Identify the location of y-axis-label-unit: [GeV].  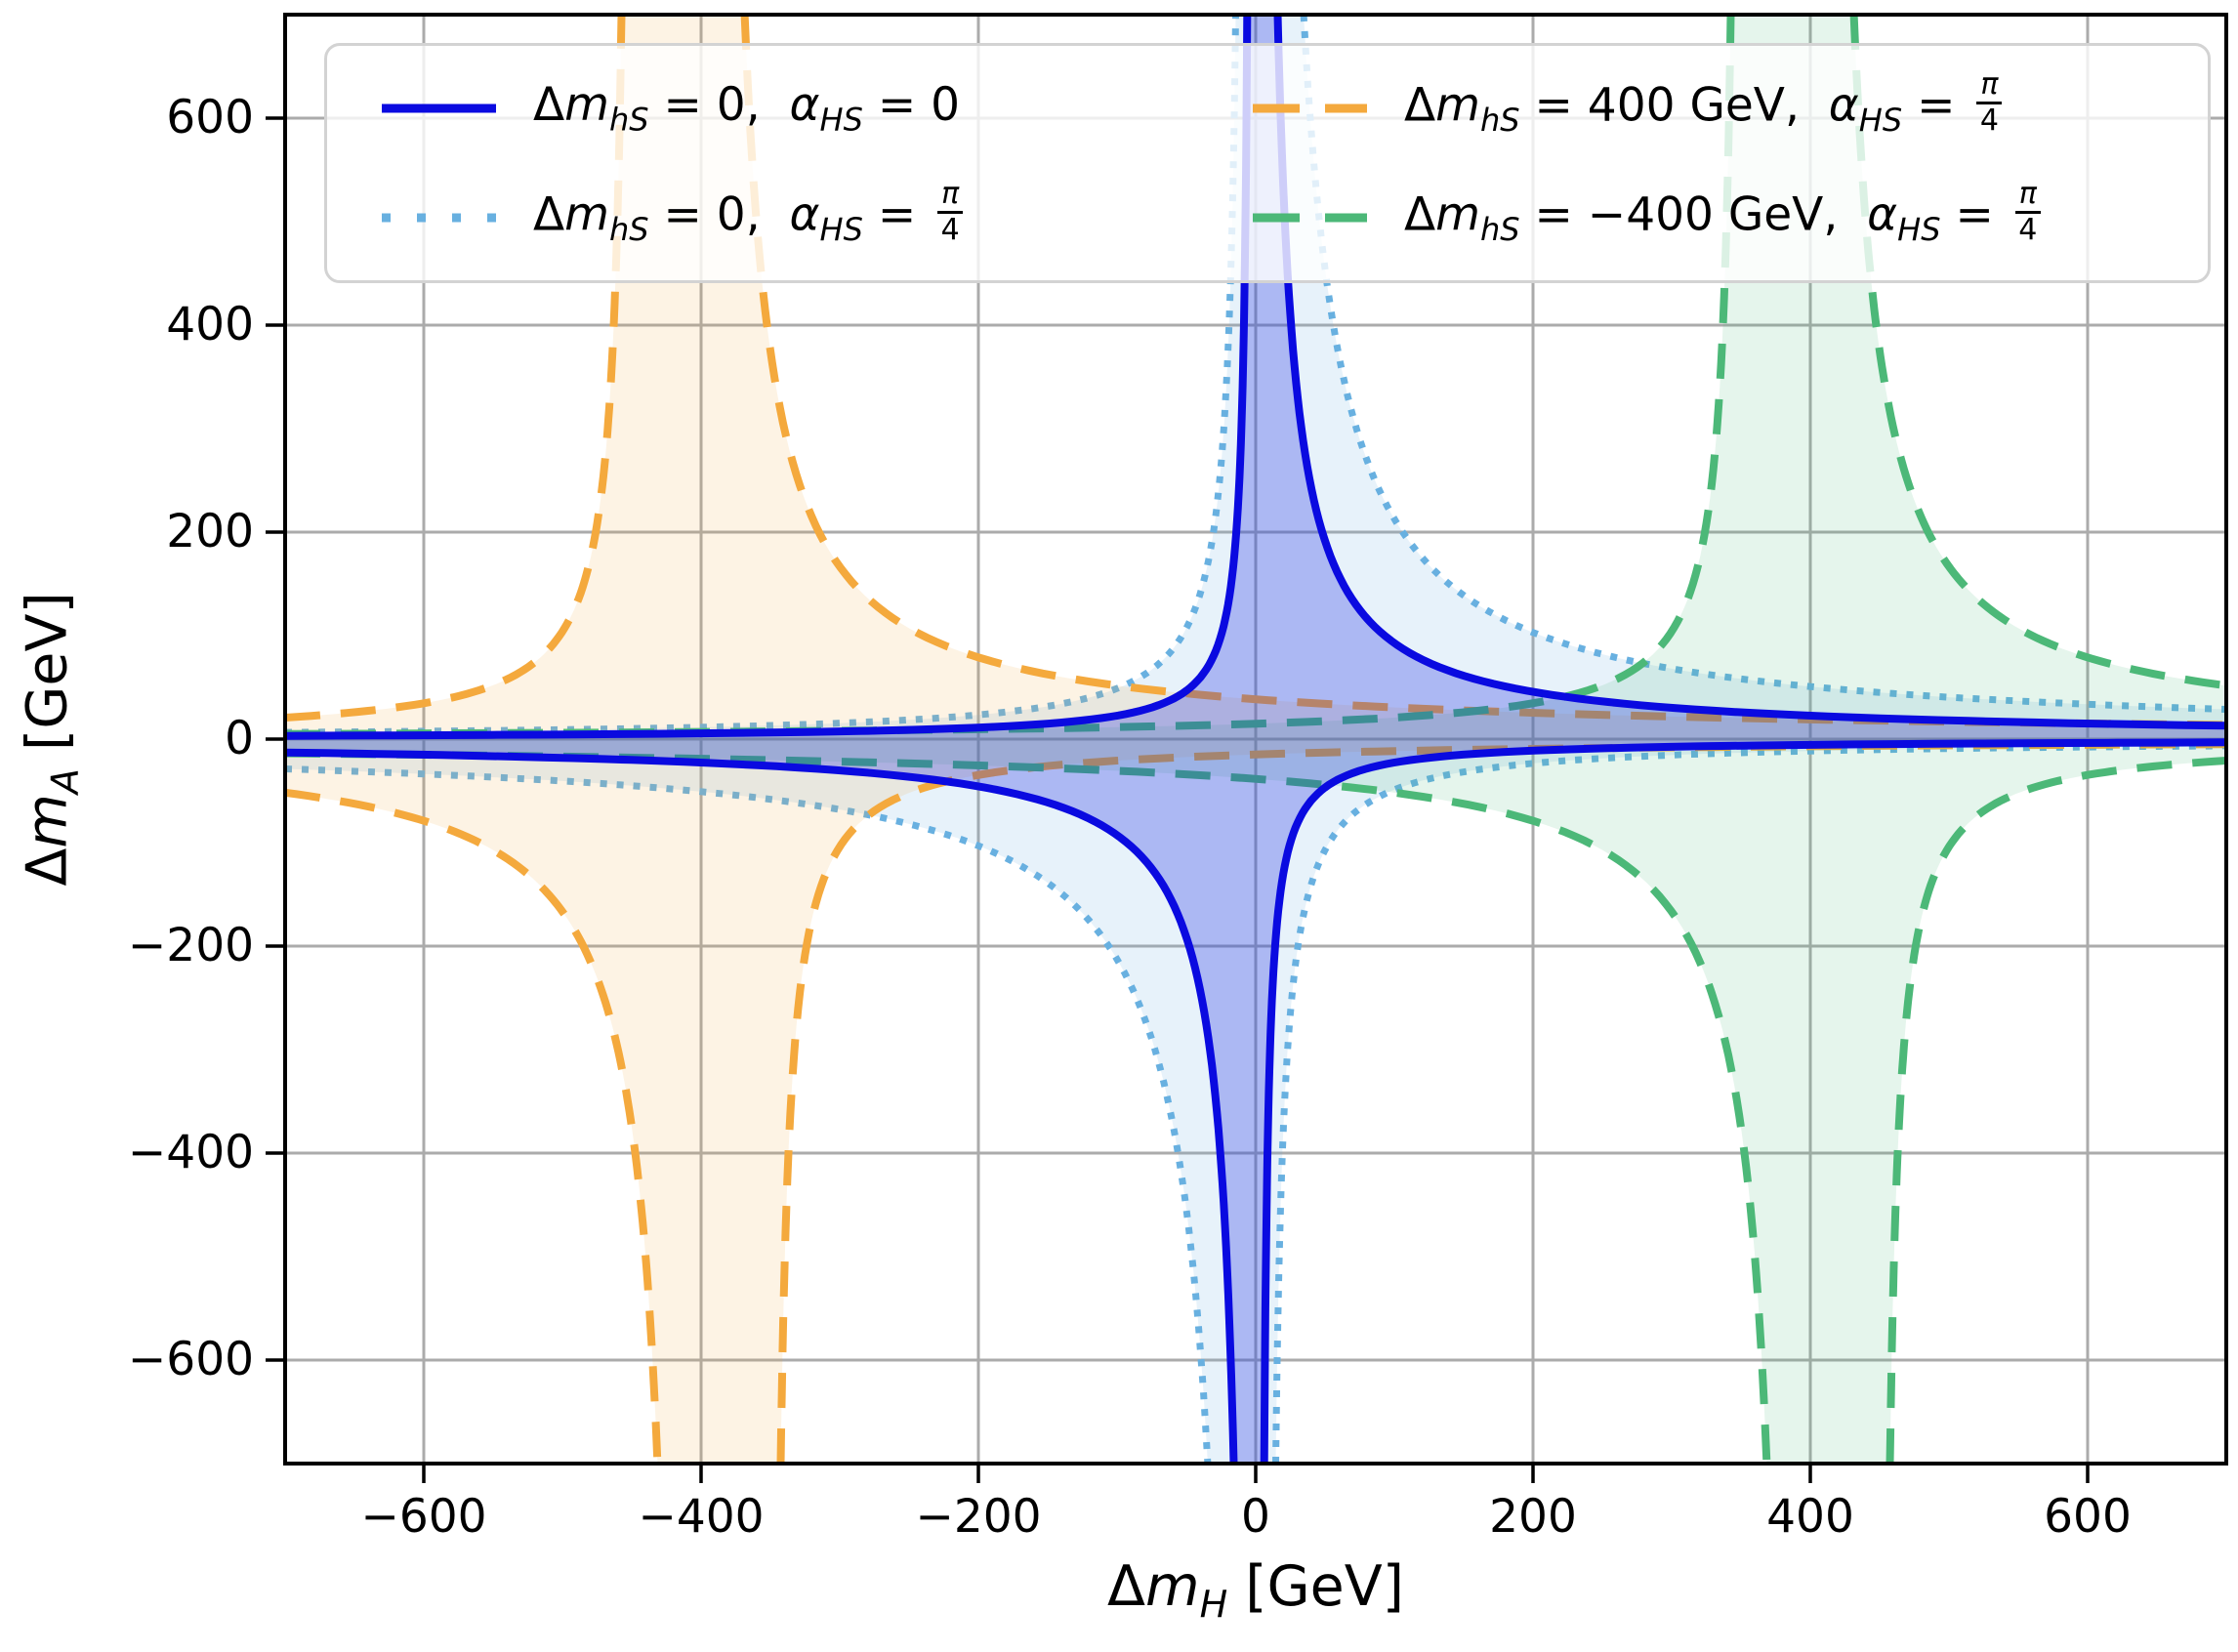
(47, 680).